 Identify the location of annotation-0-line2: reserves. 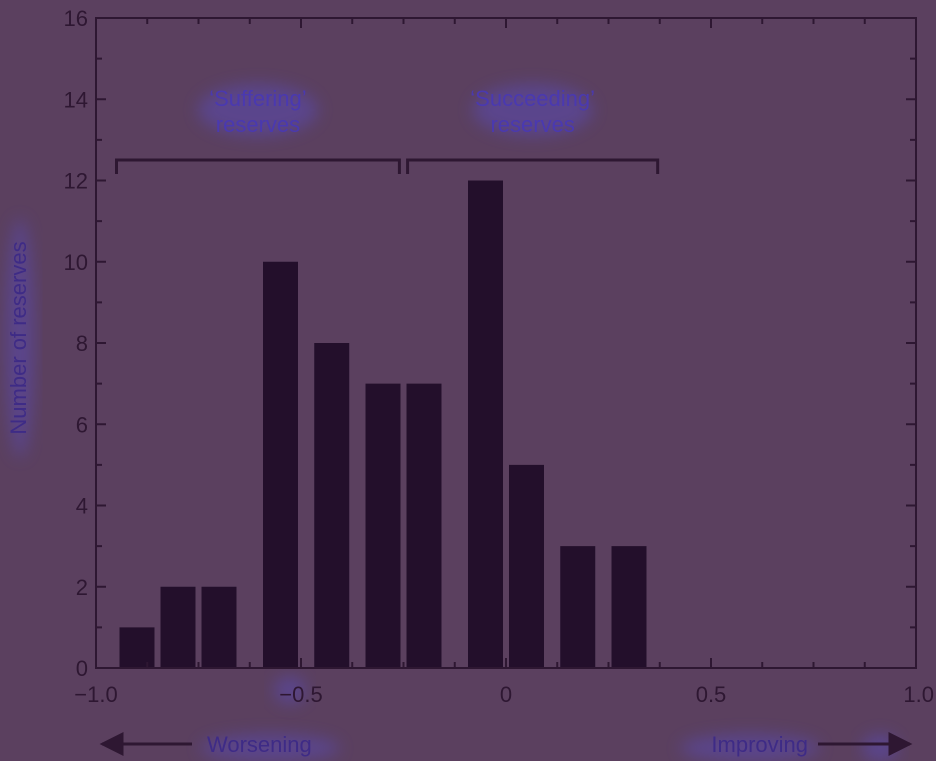
(258, 124).